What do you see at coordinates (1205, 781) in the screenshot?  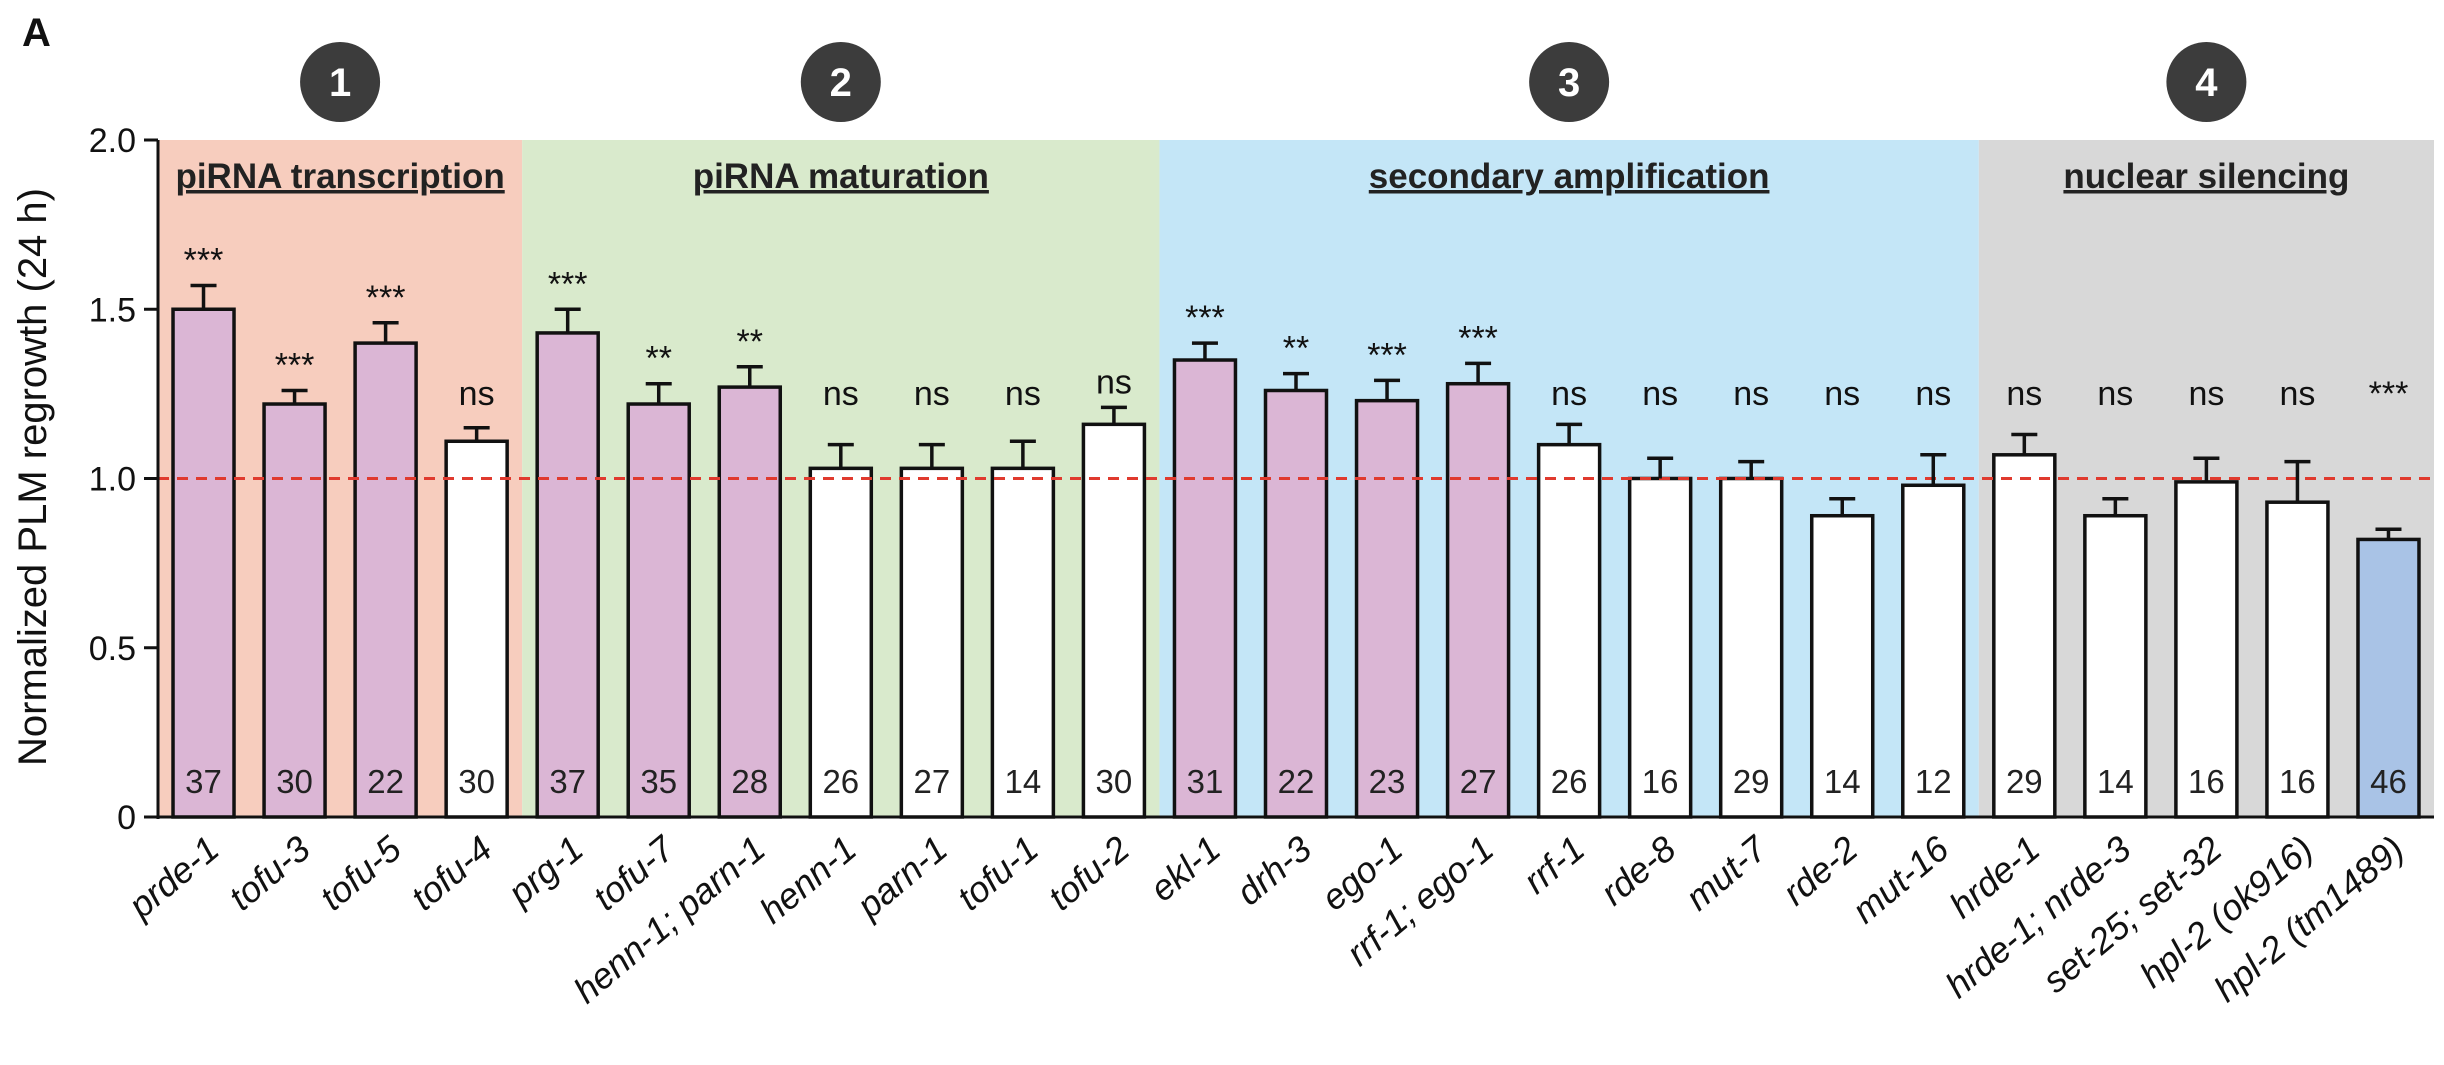 I see `n-label-ekl-1: 31` at bounding box center [1205, 781].